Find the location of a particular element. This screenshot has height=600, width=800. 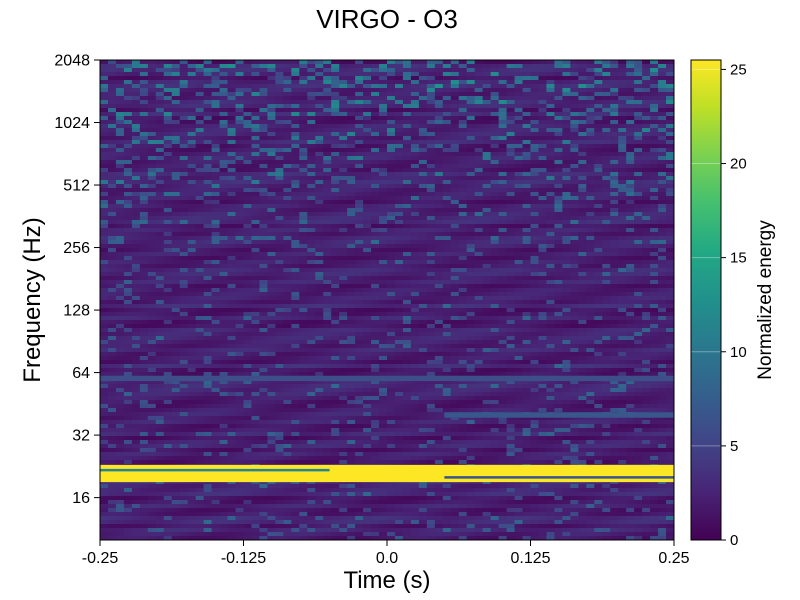

colorbar-tick-label: 25 is located at coordinates (738, 69).